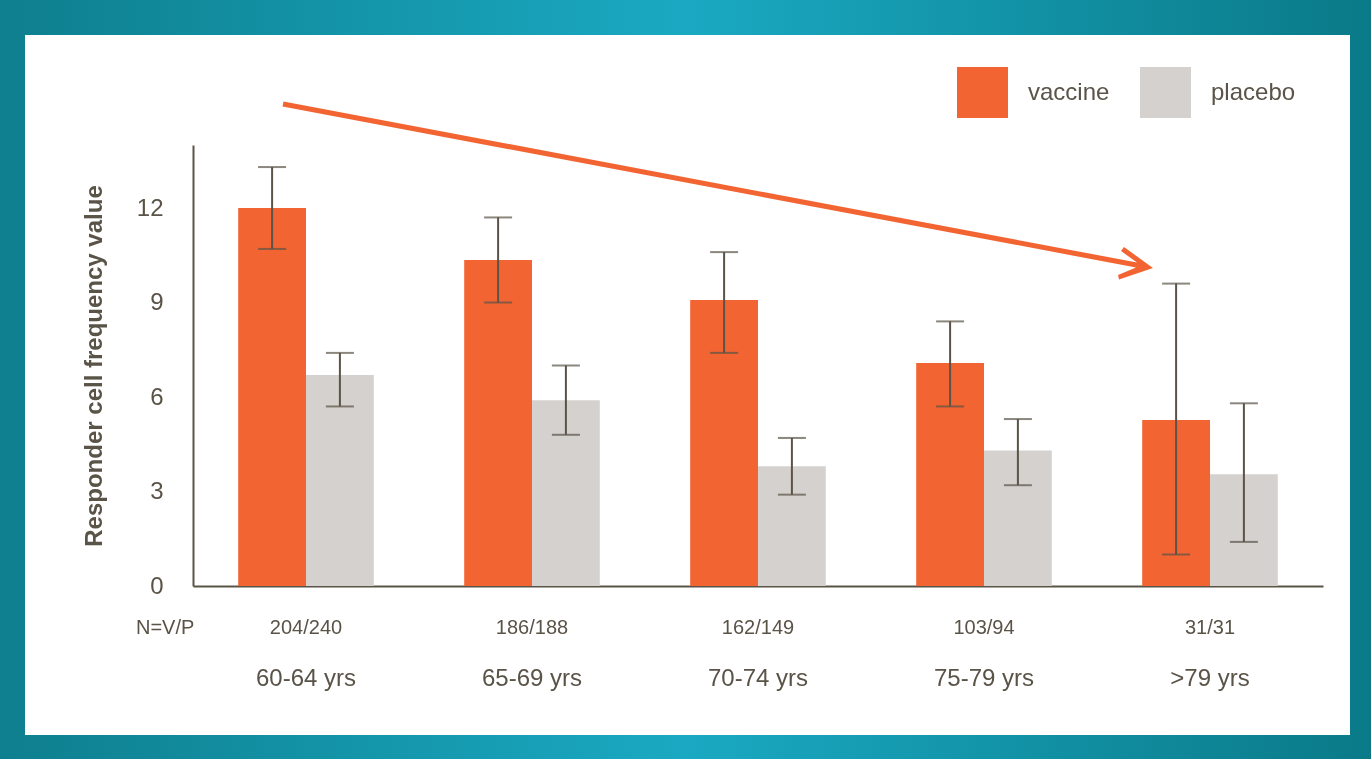 This screenshot has width=1371, height=759. What do you see at coordinates (157, 396) in the screenshot?
I see `y-tick-label: 6` at bounding box center [157, 396].